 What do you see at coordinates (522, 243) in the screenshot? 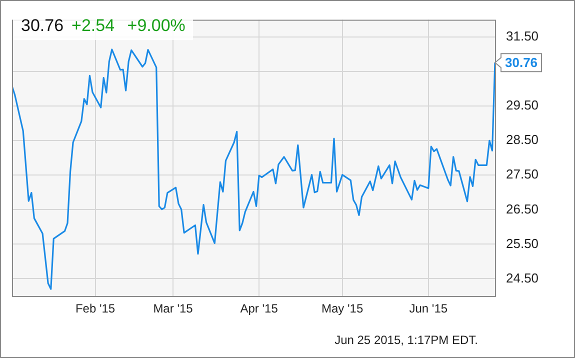
I see `y-tick-label: 25.50` at bounding box center [522, 243].